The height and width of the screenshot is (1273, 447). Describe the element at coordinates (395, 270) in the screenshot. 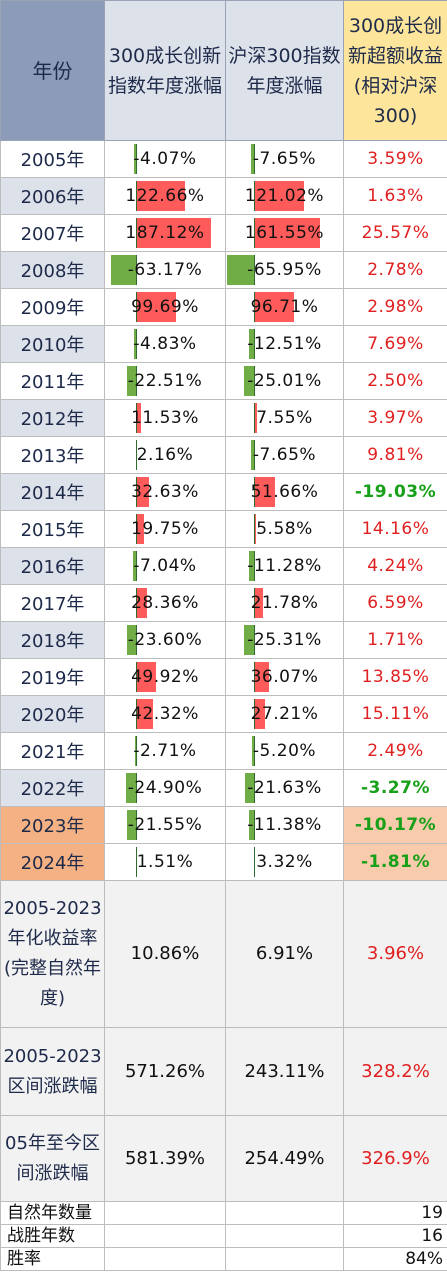

I see `excess-return-cell: 2.78%` at that location.